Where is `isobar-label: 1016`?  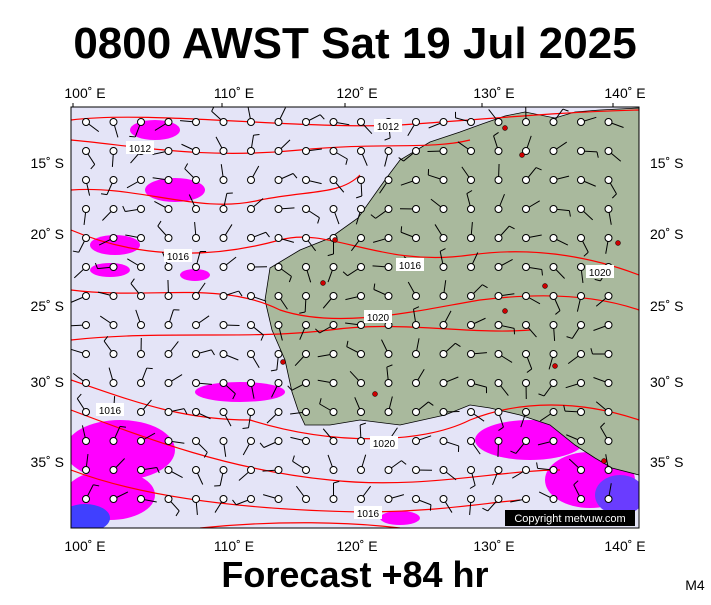 isobar-label: 1016 is located at coordinates (410, 266).